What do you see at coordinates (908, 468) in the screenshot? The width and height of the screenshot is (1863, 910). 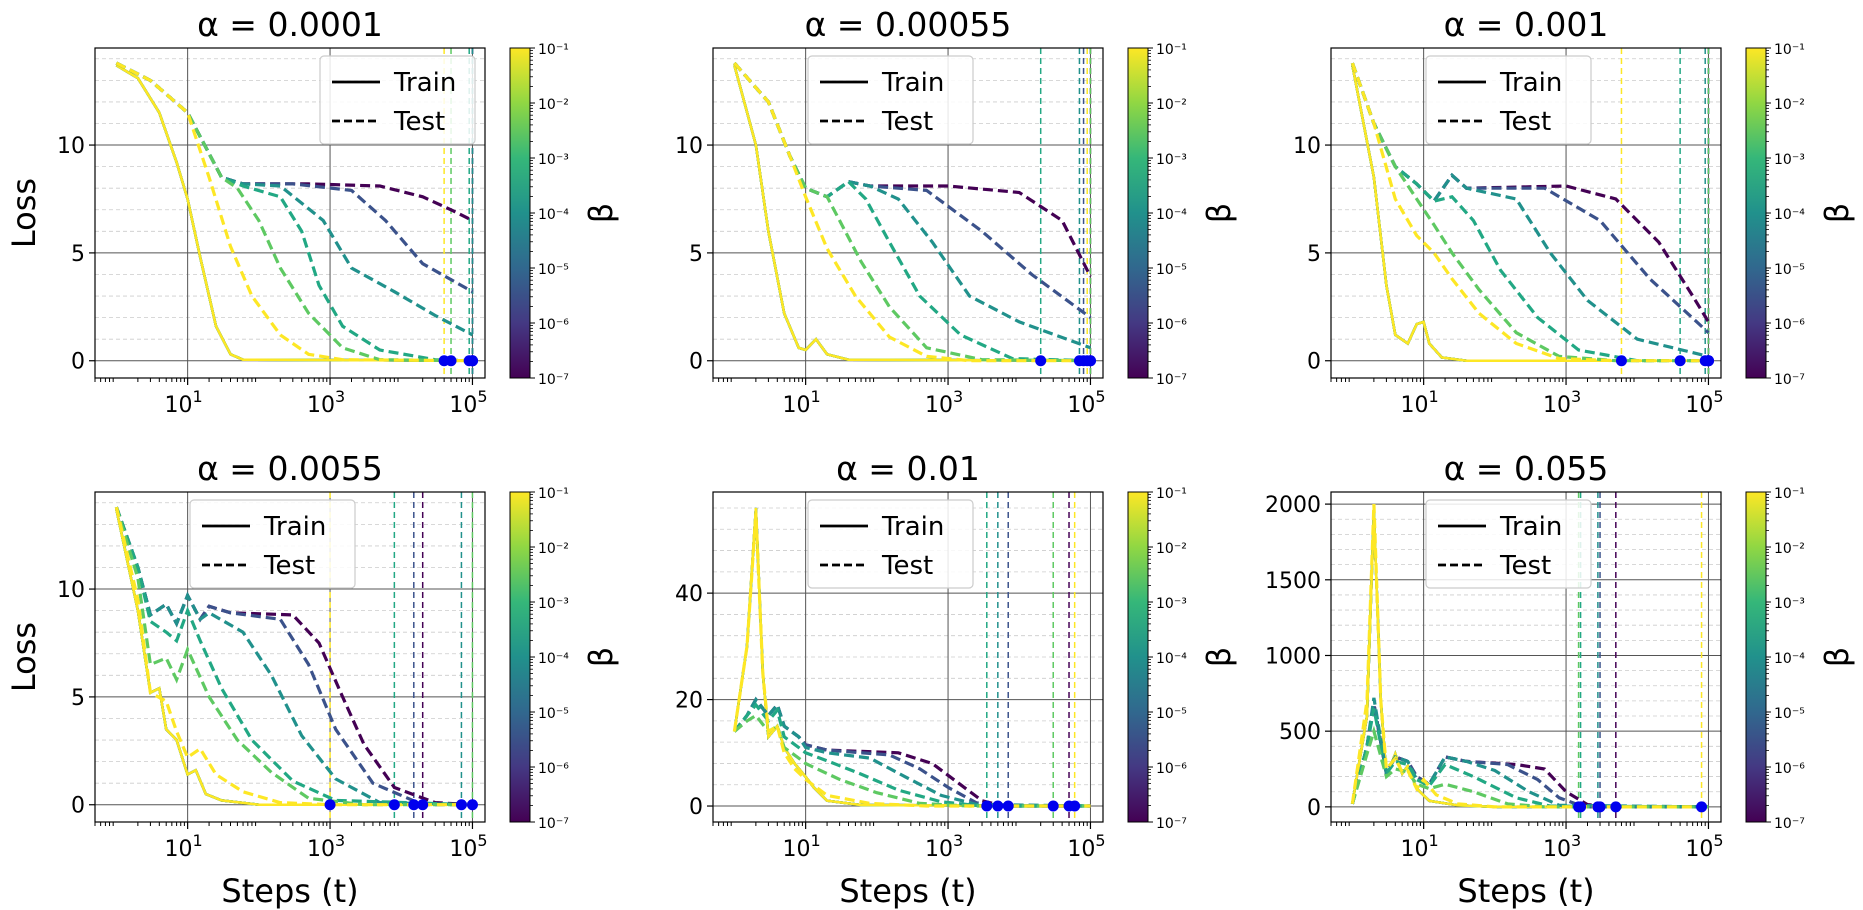 I see `panel-title: α = 0.01` at bounding box center [908, 468].